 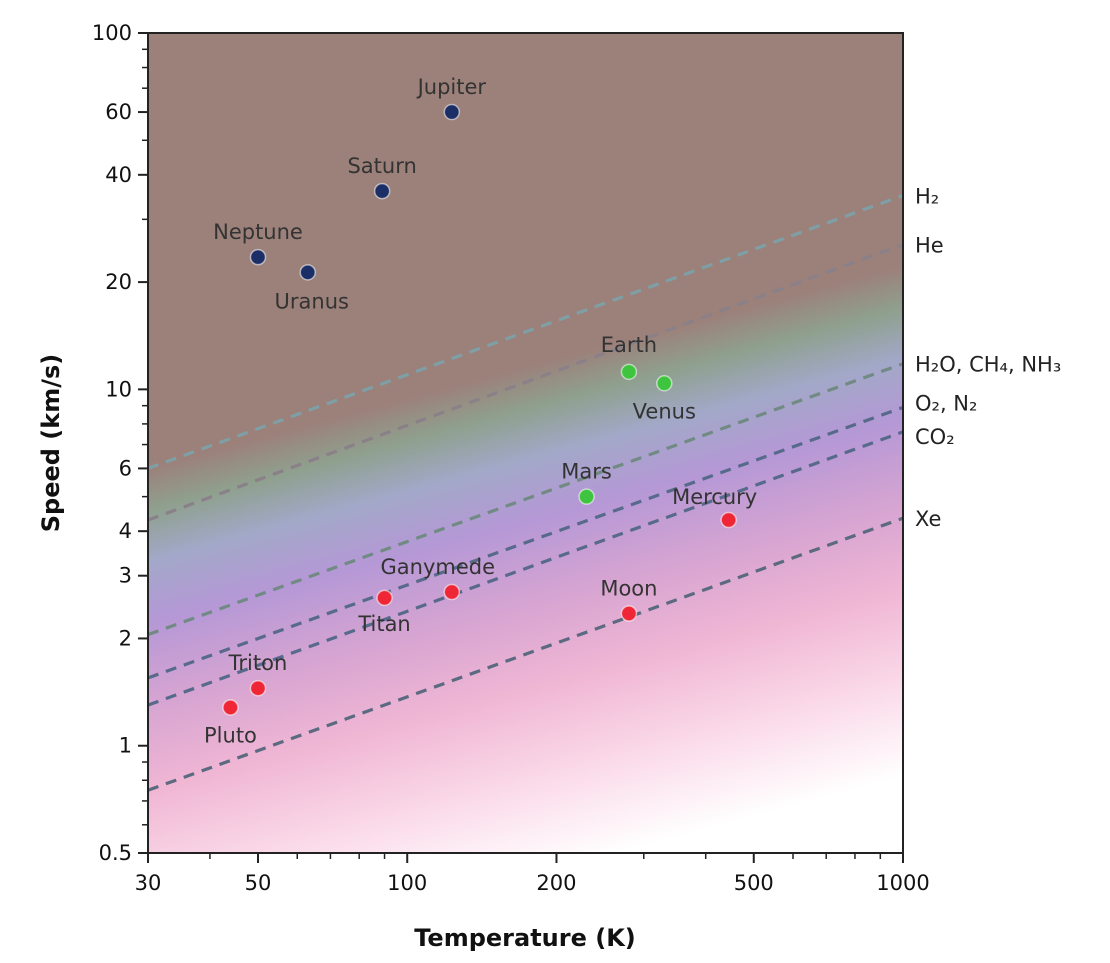 What do you see at coordinates (258, 663) in the screenshot?
I see `data-point-label: Triton` at bounding box center [258, 663].